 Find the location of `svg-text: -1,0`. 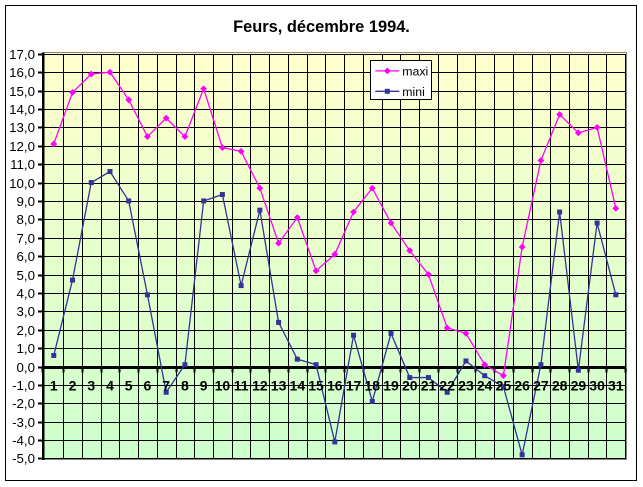

svg-text: -1,0 is located at coordinates (23, 385).